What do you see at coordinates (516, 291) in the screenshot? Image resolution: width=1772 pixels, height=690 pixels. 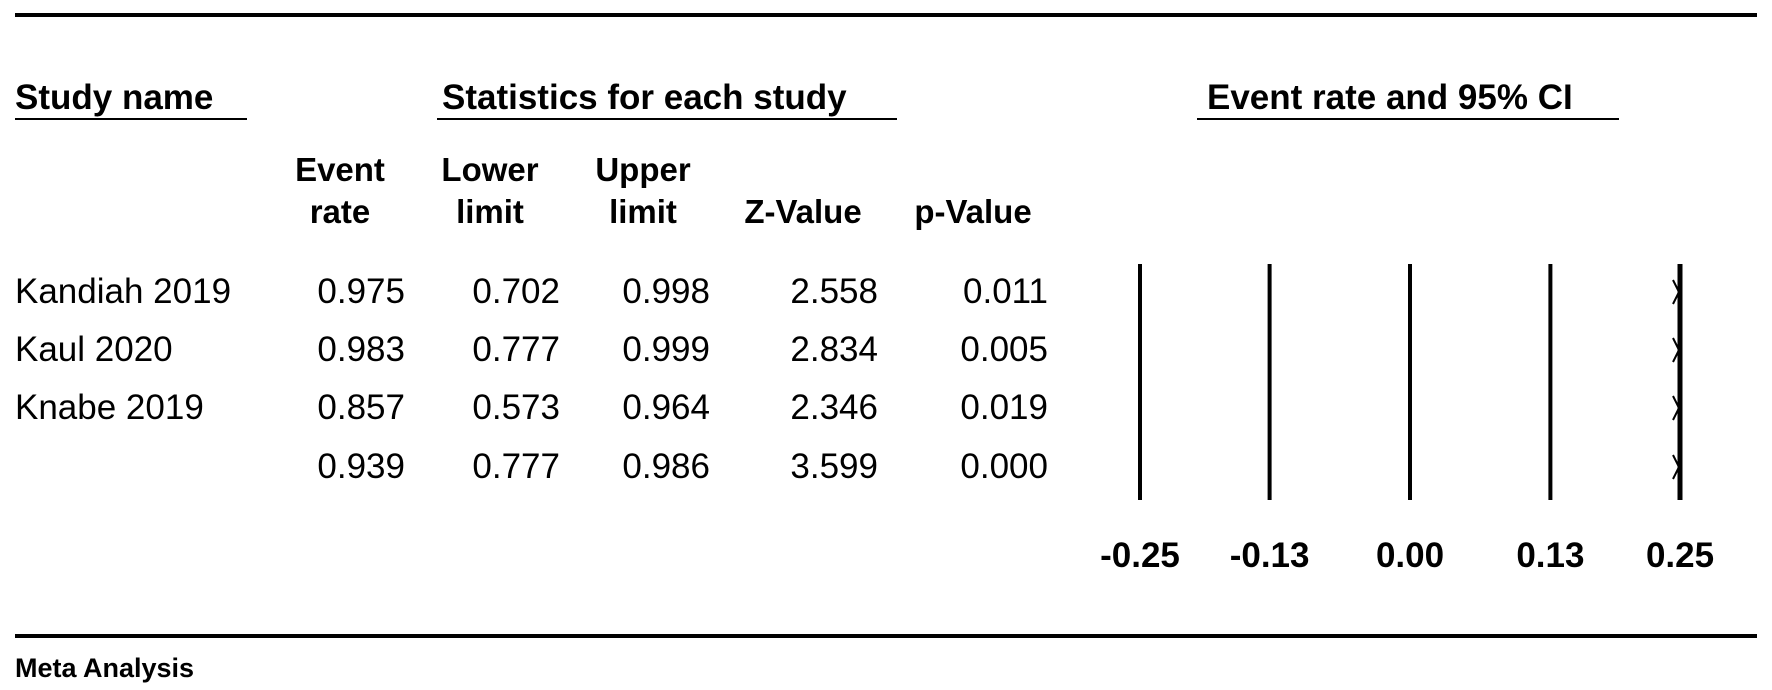 I see `stat-cell: 0.702` at bounding box center [516, 291].